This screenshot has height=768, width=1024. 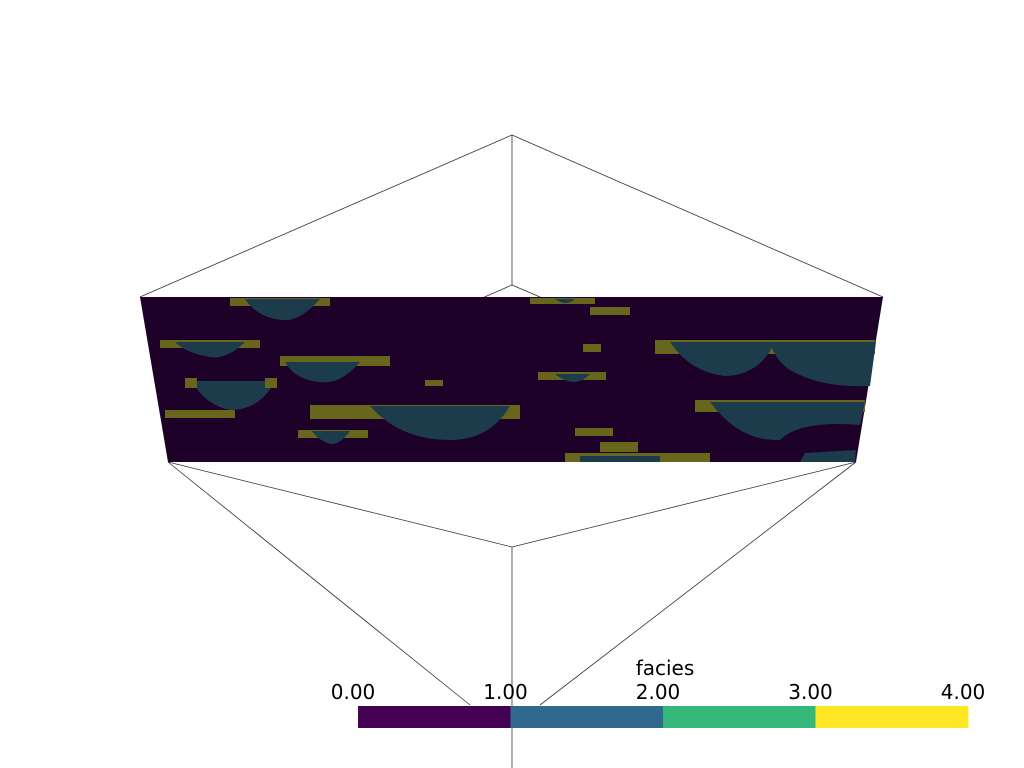 What do you see at coordinates (810, 692) in the screenshot?
I see `tick-label: 3.00` at bounding box center [810, 692].